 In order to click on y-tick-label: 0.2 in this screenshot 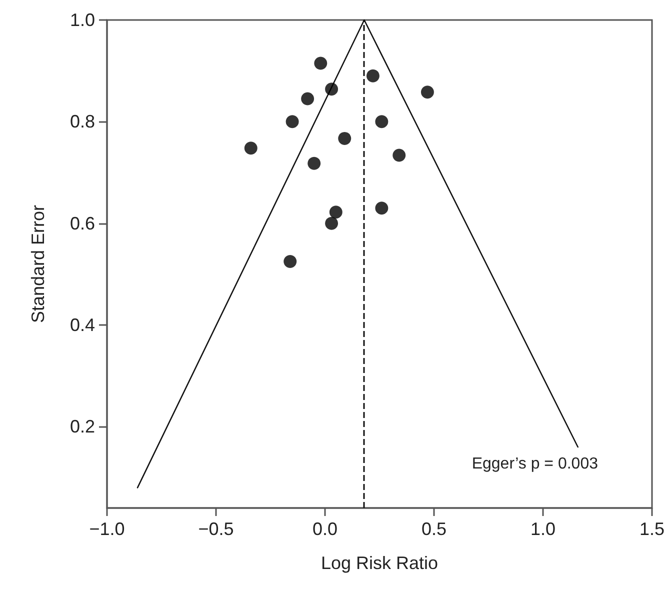, I will do `click(82, 426)`.